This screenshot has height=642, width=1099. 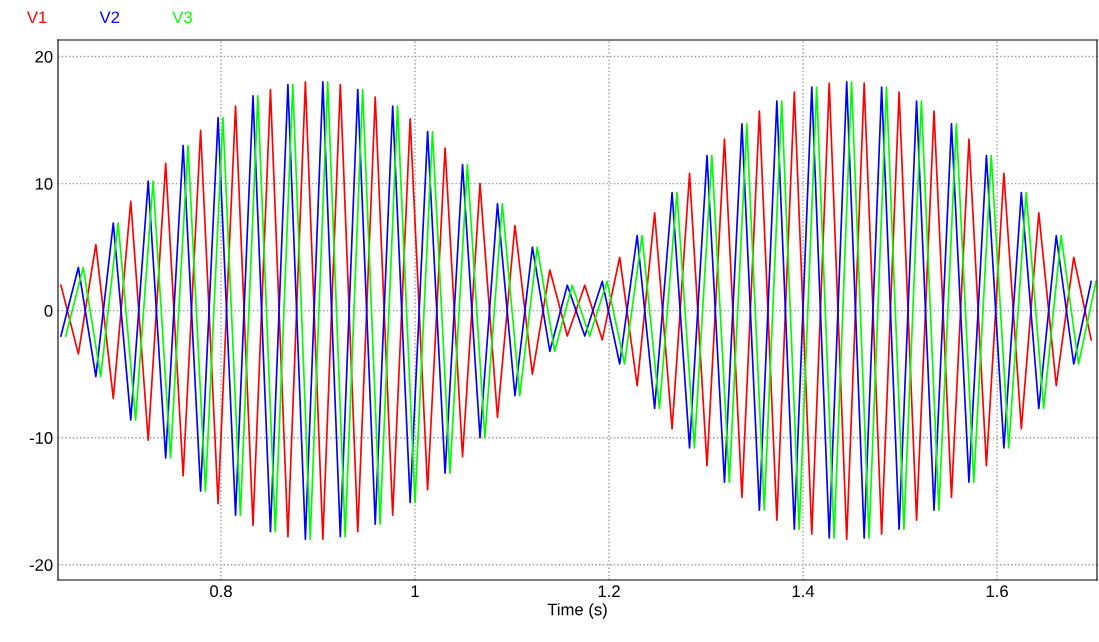 What do you see at coordinates (44, 183) in the screenshot?
I see `y-tick-label: 10` at bounding box center [44, 183].